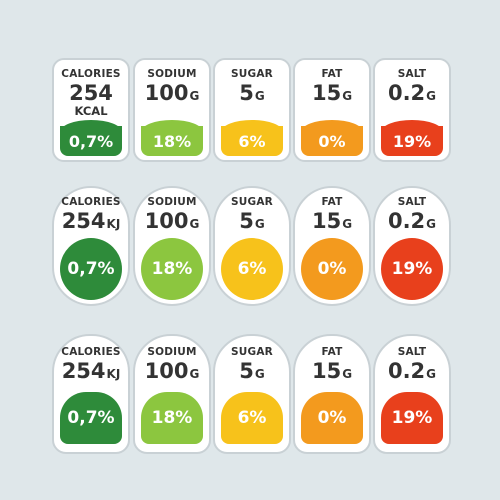  What do you see at coordinates (91, 100) in the screenshot?
I see `calories-value: 254 KCAL` at bounding box center [91, 100].